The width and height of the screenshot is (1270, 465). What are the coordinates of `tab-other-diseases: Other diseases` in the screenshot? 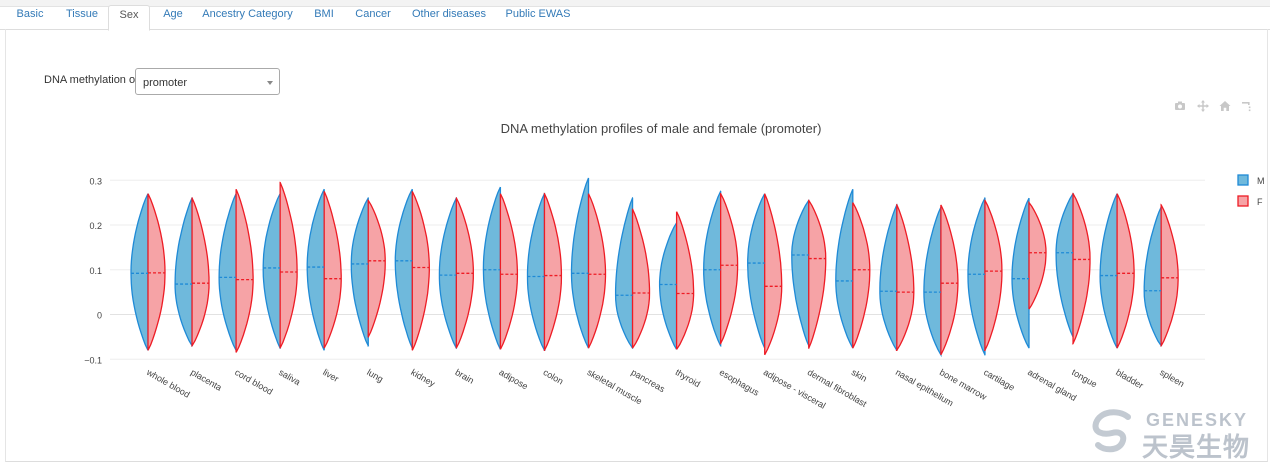 It's located at (449, 16).